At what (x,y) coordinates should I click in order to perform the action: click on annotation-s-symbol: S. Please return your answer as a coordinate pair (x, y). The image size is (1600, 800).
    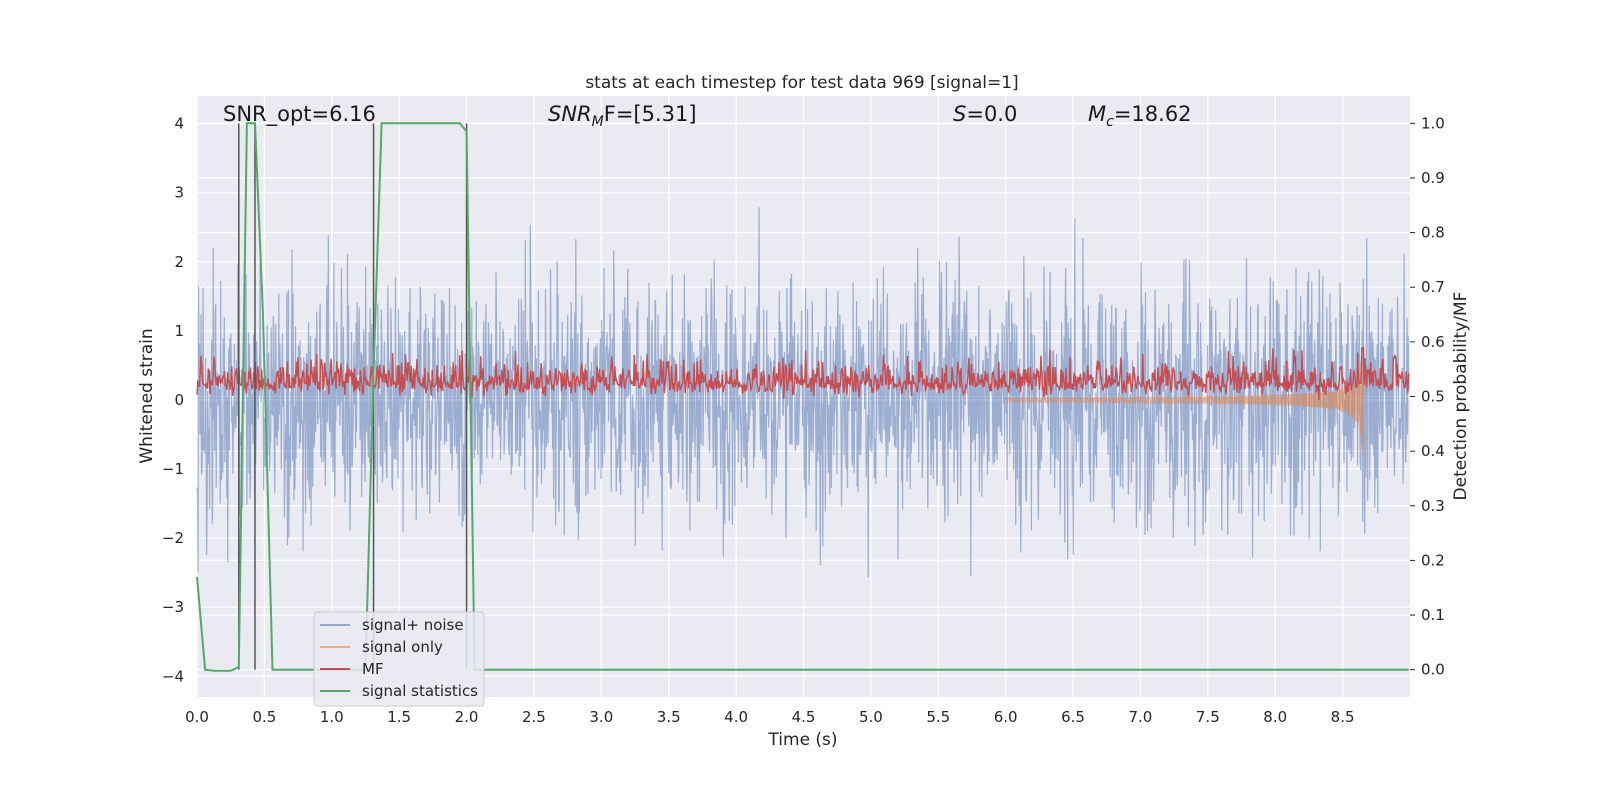
    Looking at the image, I should click on (959, 114).